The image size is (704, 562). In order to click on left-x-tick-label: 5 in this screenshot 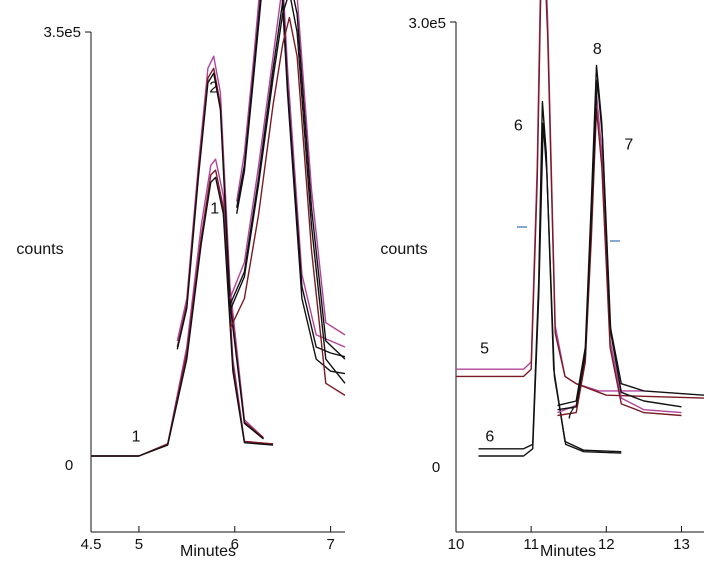, I will do `click(139, 544)`.